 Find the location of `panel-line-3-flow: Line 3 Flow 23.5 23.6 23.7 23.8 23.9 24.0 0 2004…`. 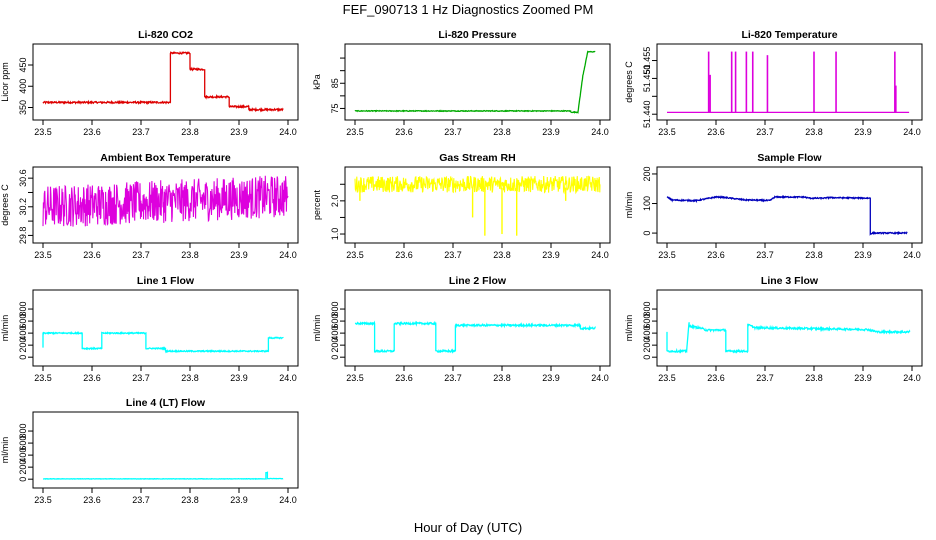

panel-line-3-flow: Line 3 Flow 23.5 23.6 23.7 23.8 23.9 24.0 0 2004… is located at coordinates (773, 329).